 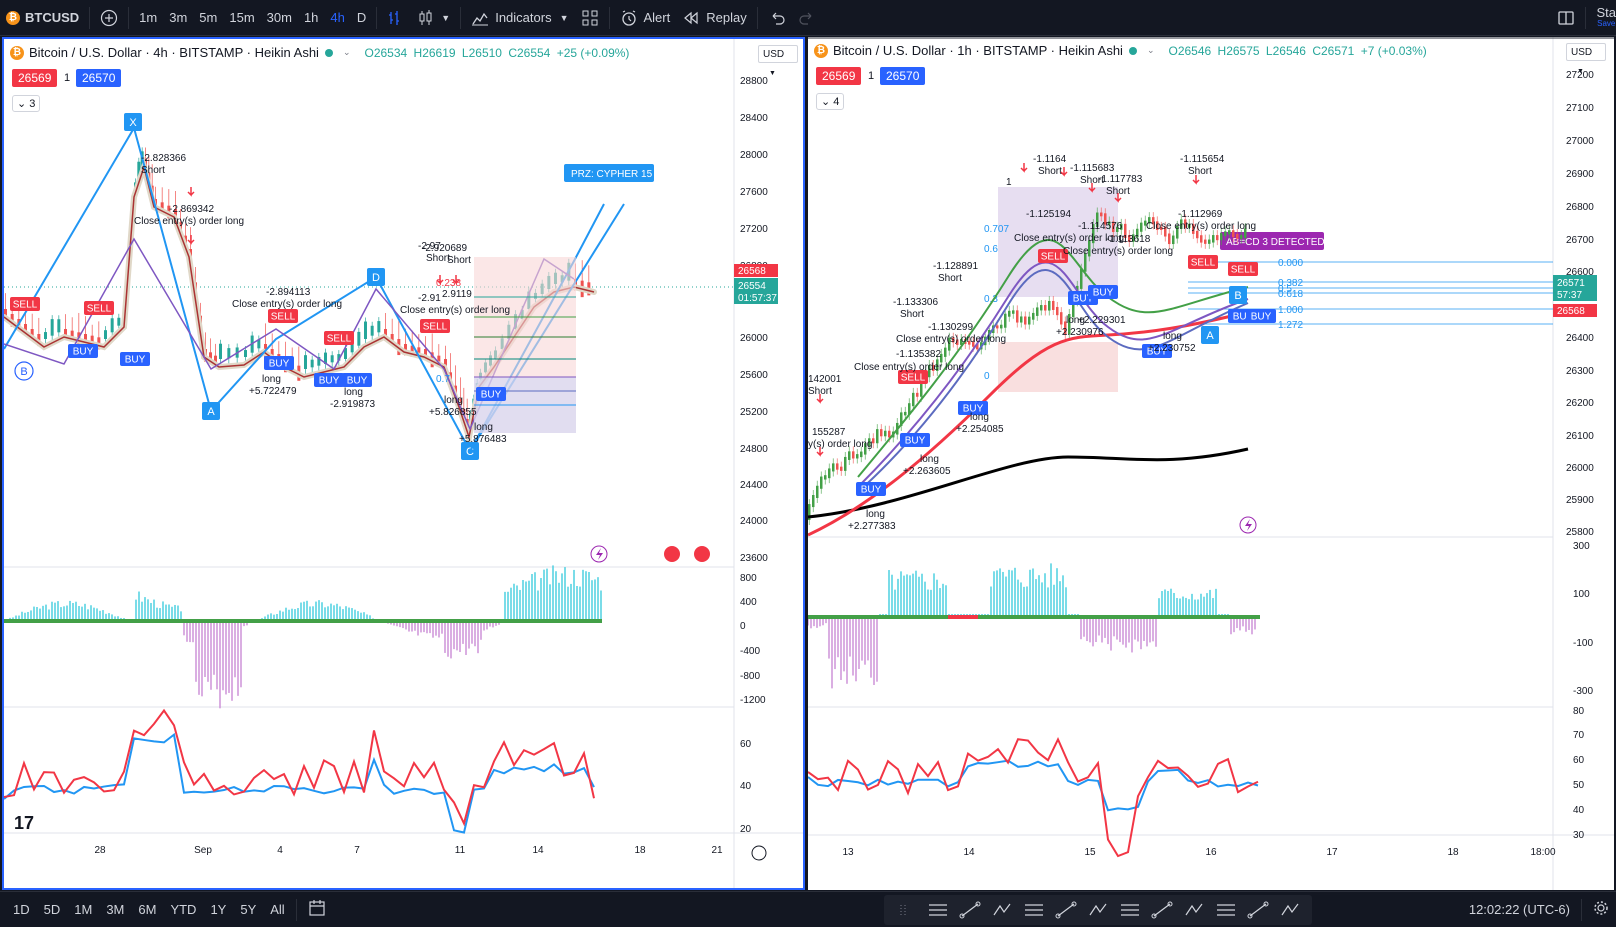 What do you see at coordinates (1603, 18) in the screenshot?
I see `save-layout-button: Sta Save` at bounding box center [1603, 18].